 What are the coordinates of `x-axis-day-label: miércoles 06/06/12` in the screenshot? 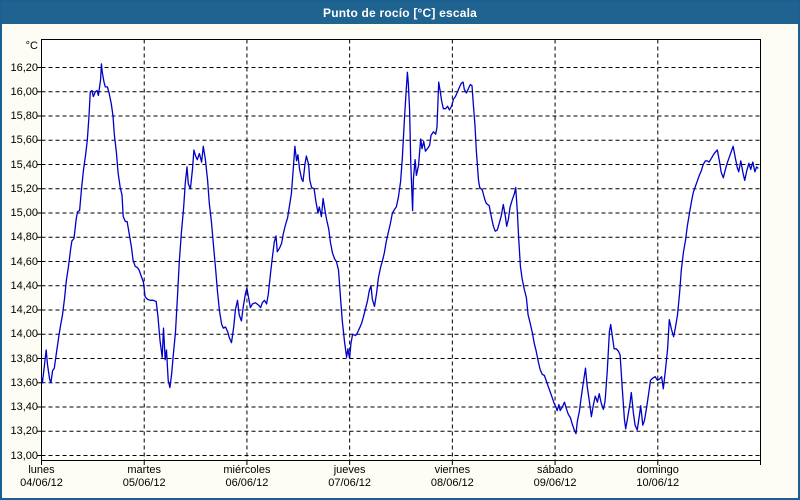 It's located at (247, 477).